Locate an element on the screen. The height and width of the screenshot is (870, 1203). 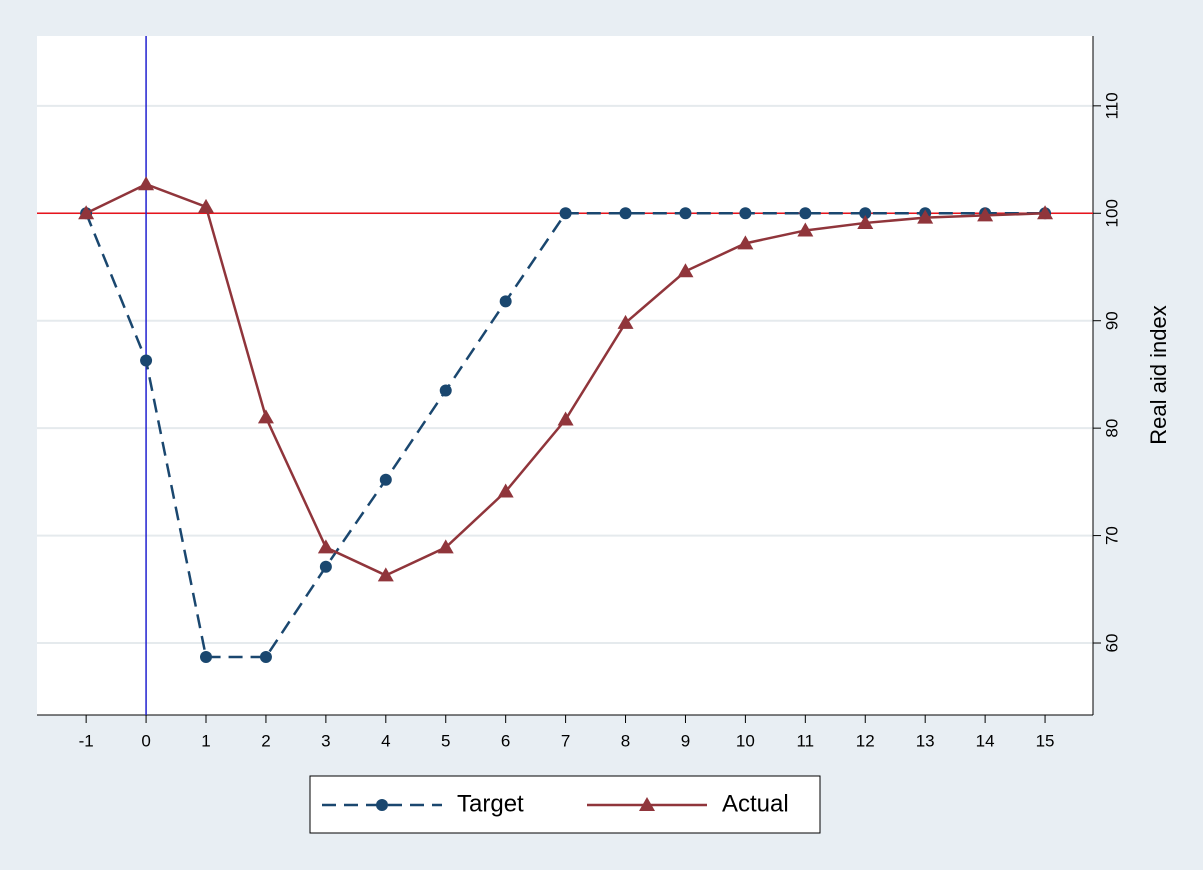
x-tick-label: 0 is located at coordinates (145, 740).